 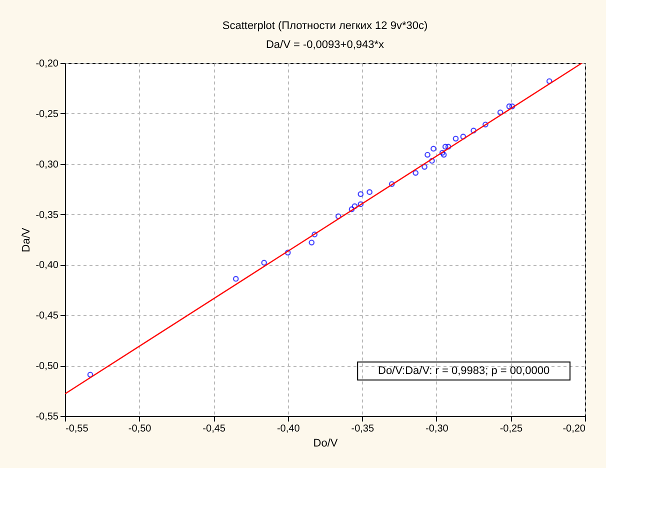 What do you see at coordinates (325, 45) in the screenshot?
I see `chart-subtitle: Da/V = -0,0093+0,943*x` at bounding box center [325, 45].